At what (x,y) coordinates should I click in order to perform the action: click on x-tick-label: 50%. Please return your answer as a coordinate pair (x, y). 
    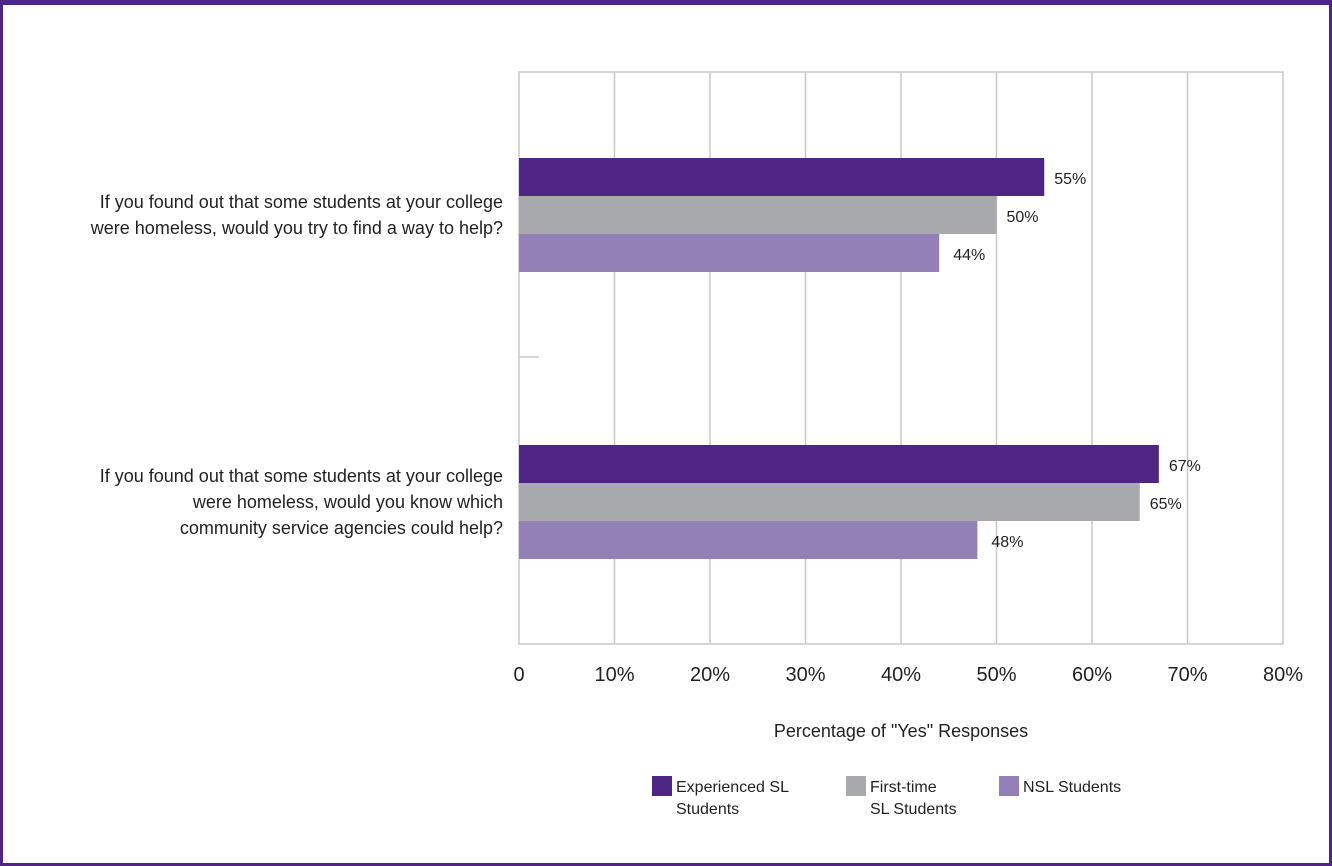
    Looking at the image, I should click on (996, 675).